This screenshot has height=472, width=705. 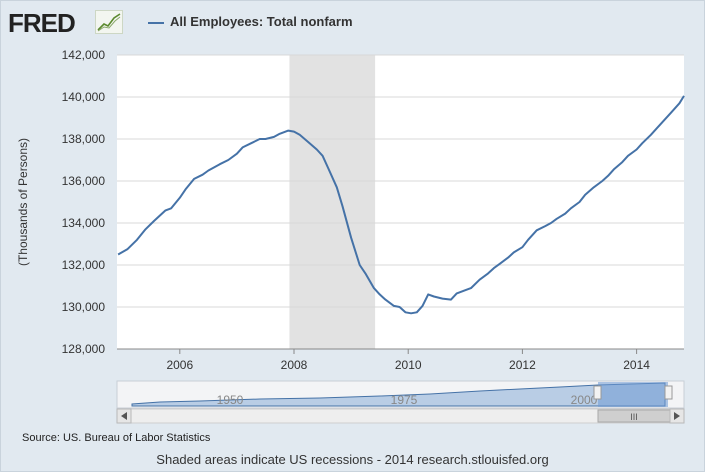 I want to click on fred-graph-icon-line, so click(x=109, y=22).